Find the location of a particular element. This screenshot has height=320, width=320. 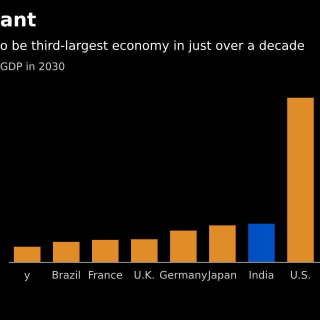

x-tick-label: Brazil is located at coordinates (66, 274).